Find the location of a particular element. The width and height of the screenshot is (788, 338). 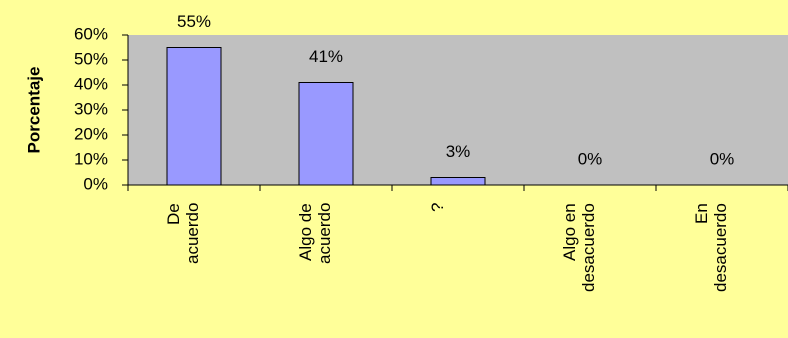

y-tick-label: 0% is located at coordinates (95, 183).